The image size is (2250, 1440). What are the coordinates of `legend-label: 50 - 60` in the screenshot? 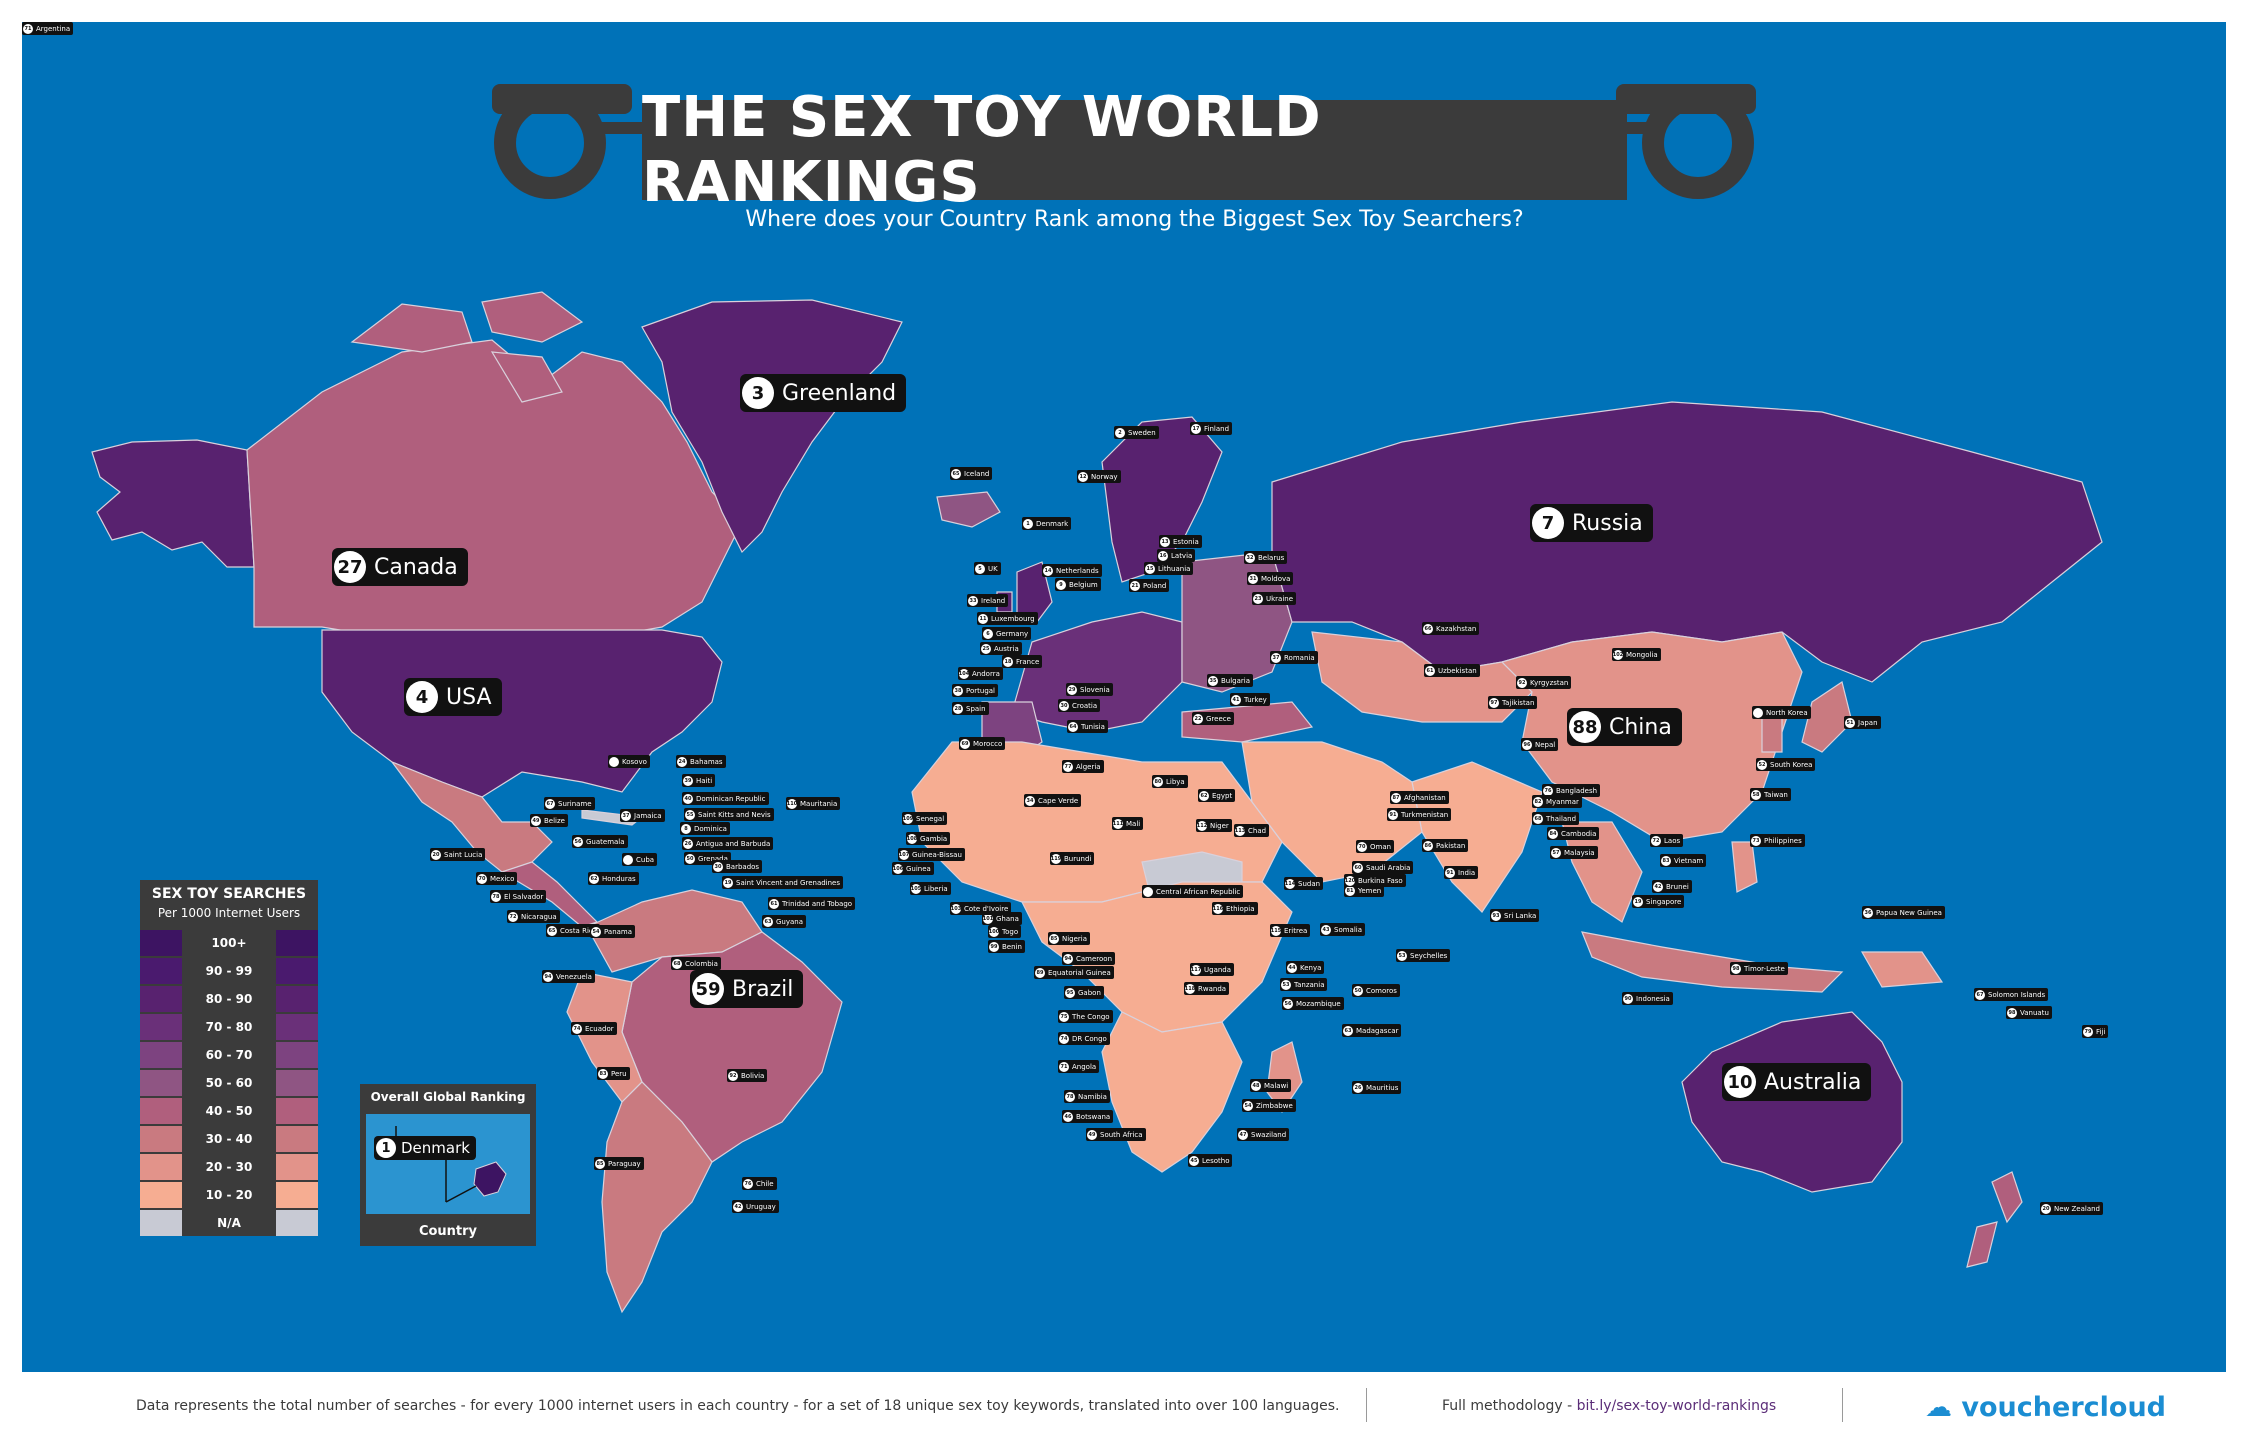 It's located at (229, 1082).